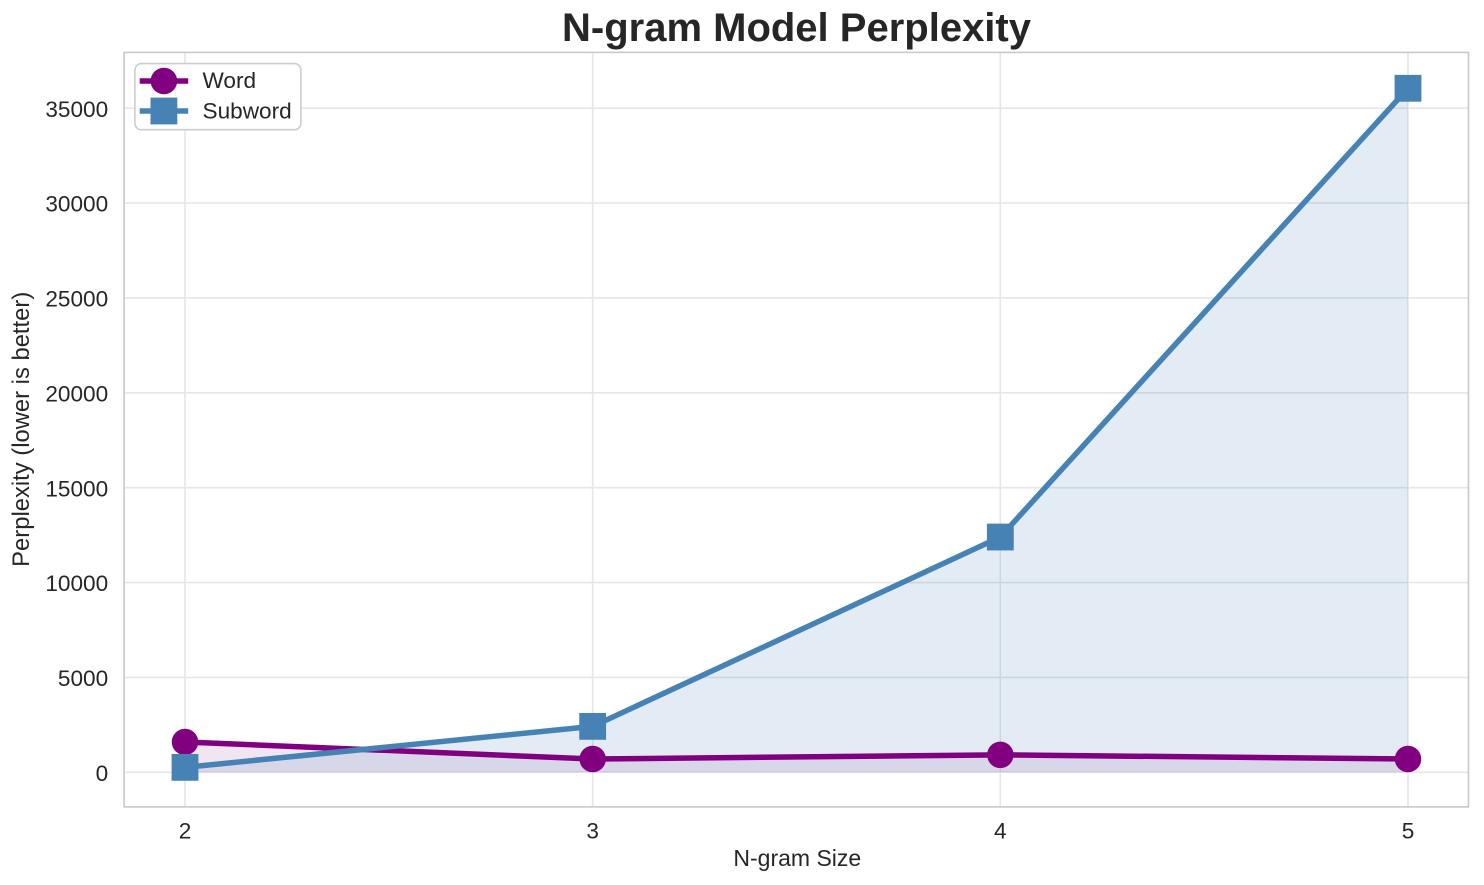 The width and height of the screenshot is (1484, 885). What do you see at coordinates (230, 80) in the screenshot?
I see `svg-text: Word` at bounding box center [230, 80].